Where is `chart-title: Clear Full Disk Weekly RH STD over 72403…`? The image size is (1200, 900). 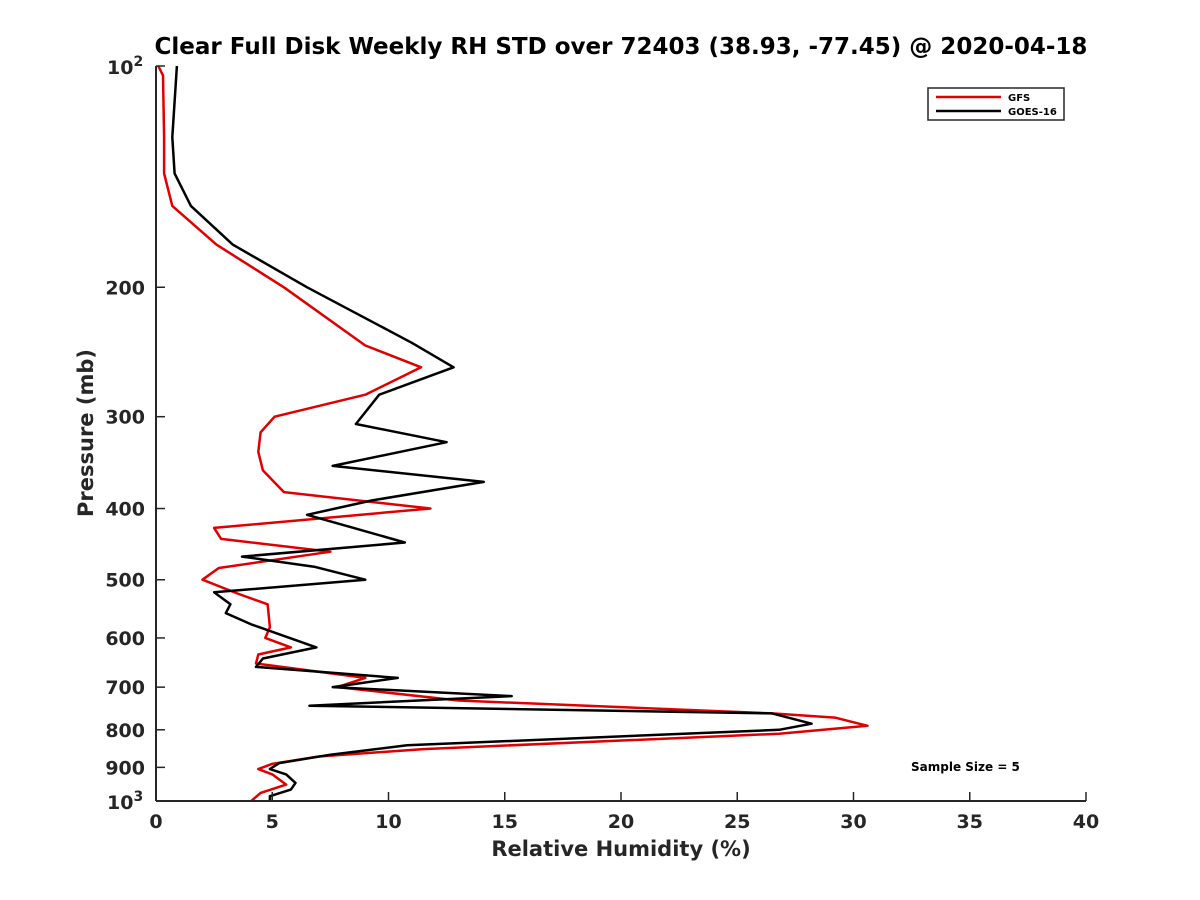 chart-title: Clear Full Disk Weekly RH STD over 72403… is located at coordinates (621, 47).